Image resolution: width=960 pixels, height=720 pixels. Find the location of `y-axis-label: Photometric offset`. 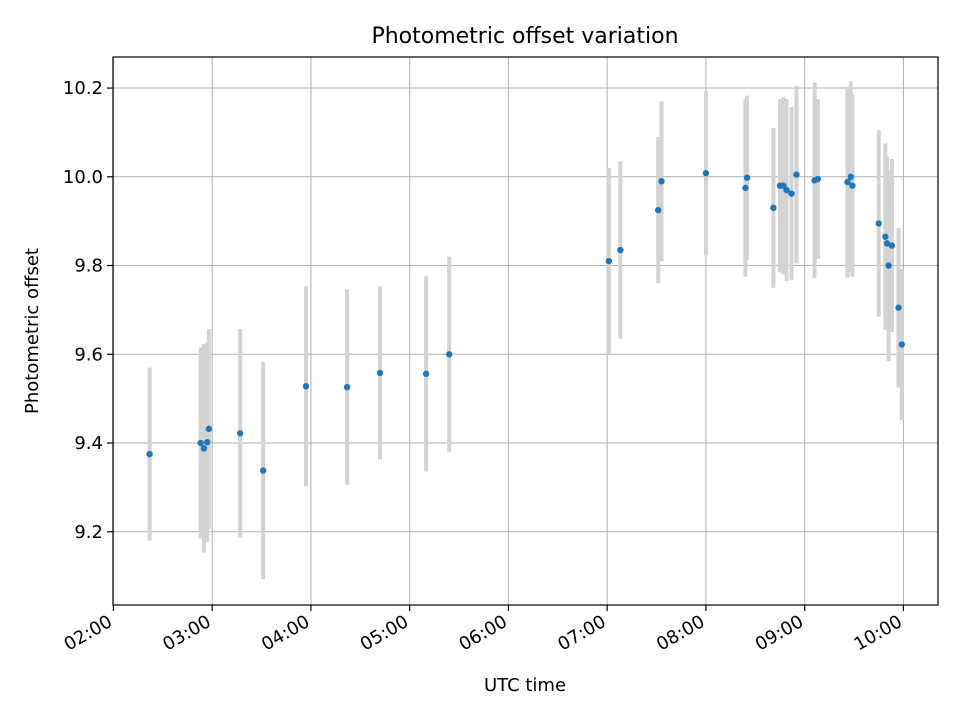

y-axis-label: Photometric offset is located at coordinates (32, 331).